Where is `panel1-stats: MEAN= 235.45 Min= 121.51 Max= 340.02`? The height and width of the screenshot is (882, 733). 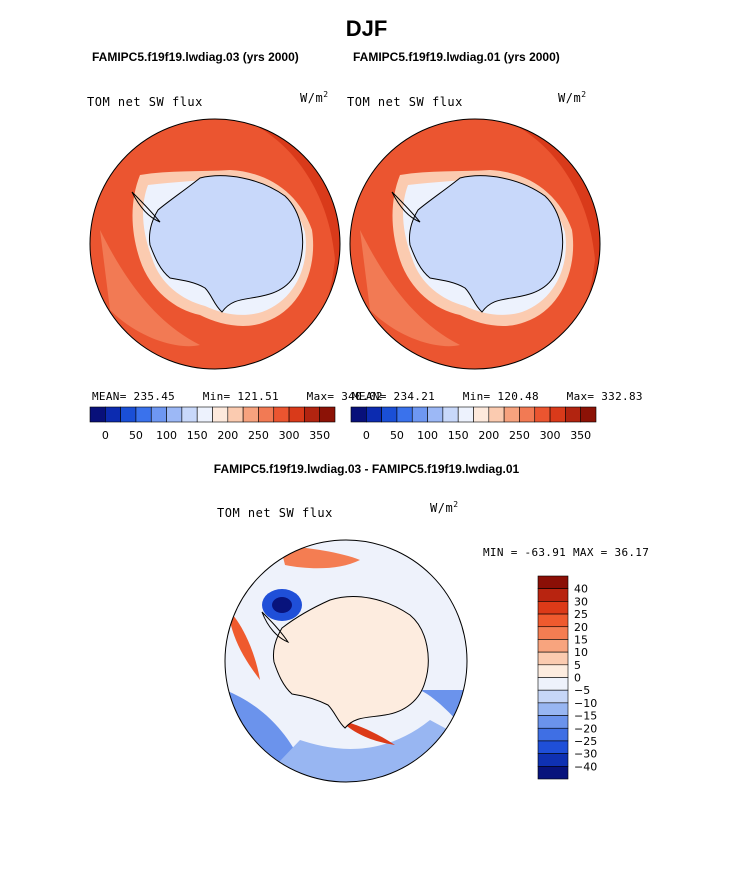
panel1-stats: MEAN= 235.45 Min= 121.51 Max= 340.02 is located at coordinates (237, 396).